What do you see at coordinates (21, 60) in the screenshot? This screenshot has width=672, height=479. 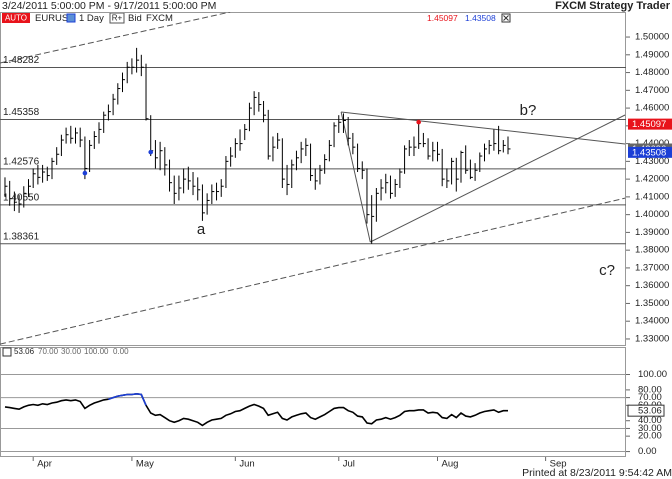 I see `level-label: 1.48282` at bounding box center [21, 60].